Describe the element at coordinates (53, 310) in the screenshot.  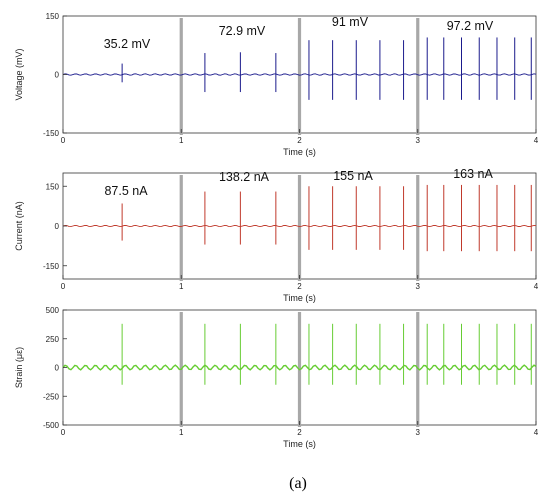
I see `y-tick-label: 500` at that location.